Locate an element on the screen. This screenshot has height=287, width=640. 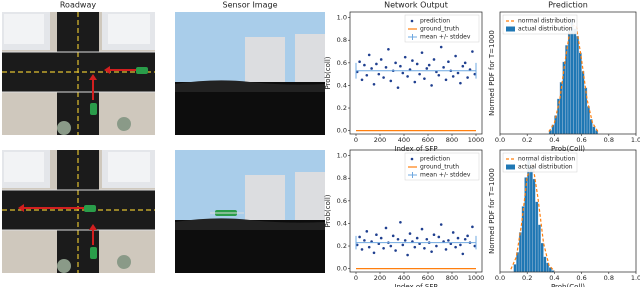
x-tick-label: 0.0 is located at coordinates (500, 278).